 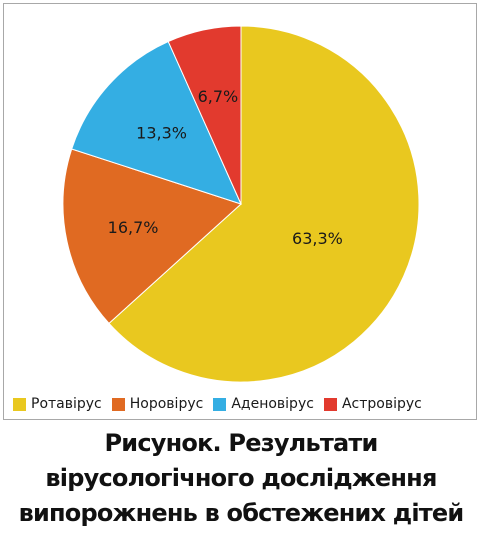 What do you see at coordinates (204, 115) in the screenshot?
I see `slice-astrovirus` at bounding box center [204, 115].